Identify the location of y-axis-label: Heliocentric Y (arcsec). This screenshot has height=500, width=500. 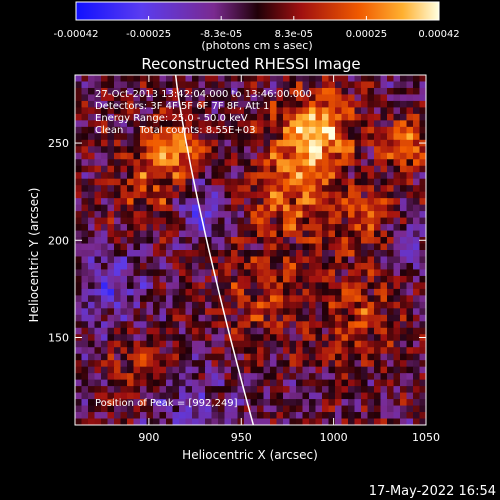
(34, 255).